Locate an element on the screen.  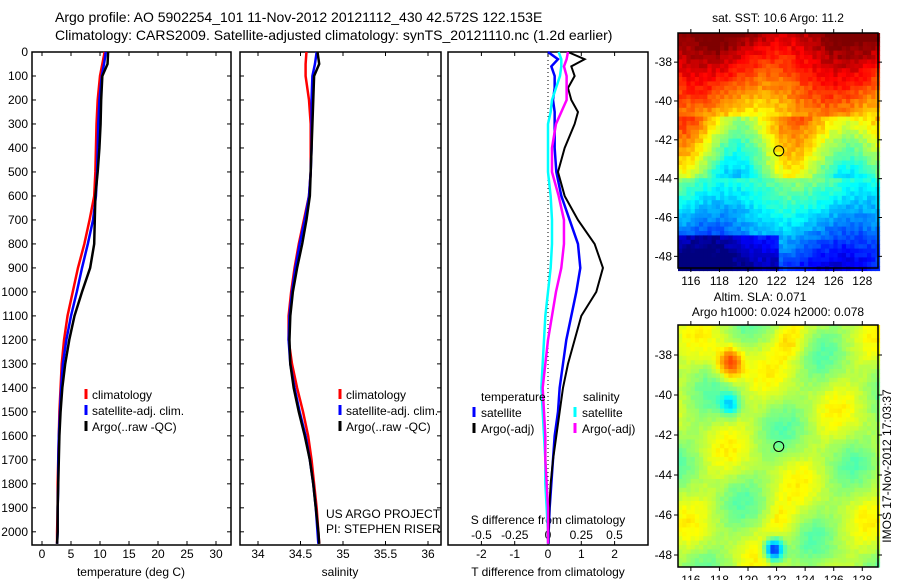
s-tick-label: 0.5 is located at coordinates (614, 535).